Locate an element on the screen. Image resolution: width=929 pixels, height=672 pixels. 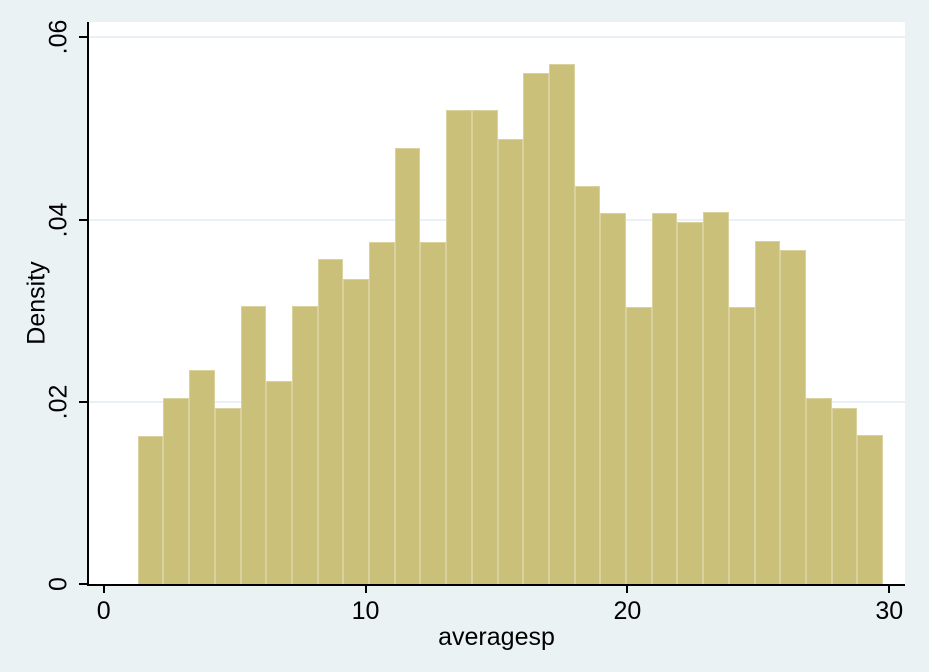
x-tick-label: 20 is located at coordinates (627, 611).